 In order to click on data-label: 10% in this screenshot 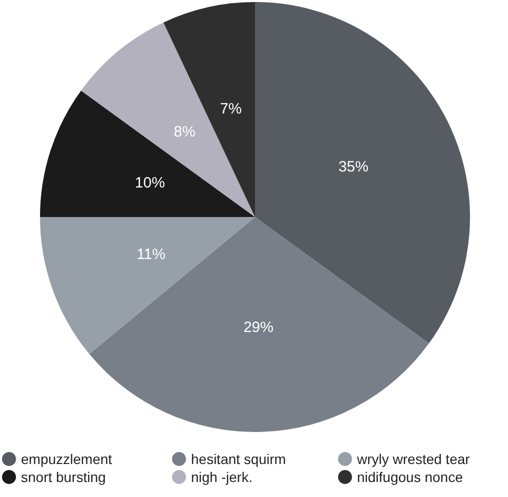, I will do `click(149, 183)`.